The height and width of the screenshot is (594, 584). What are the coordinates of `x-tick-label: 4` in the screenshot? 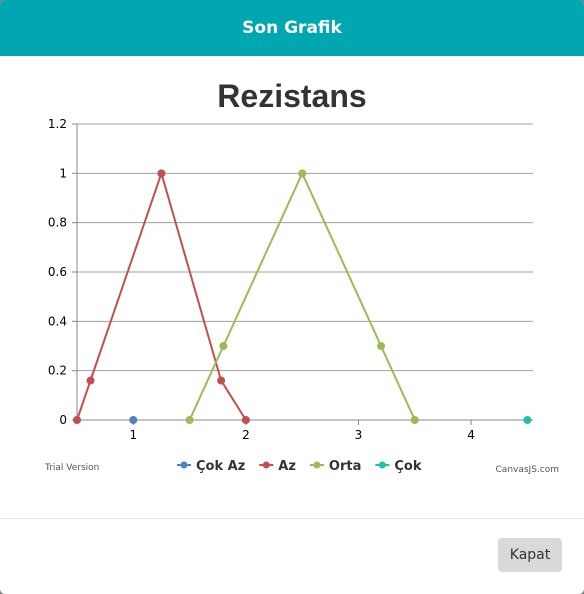 It's located at (471, 435).